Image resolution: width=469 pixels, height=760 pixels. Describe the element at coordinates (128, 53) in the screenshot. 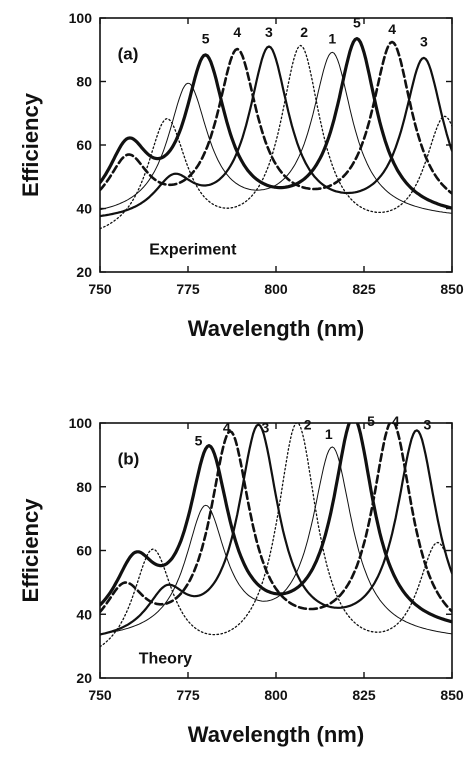

I see `panel-label: (a)` at that location.